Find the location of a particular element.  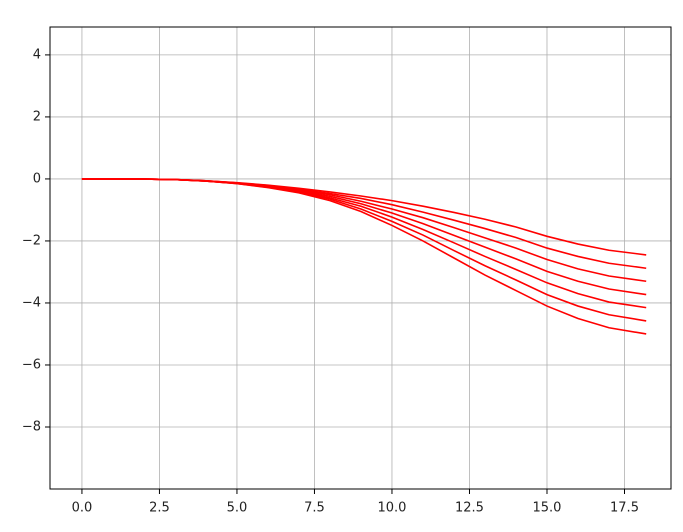

y-tick-label: 2 is located at coordinates (37, 116).